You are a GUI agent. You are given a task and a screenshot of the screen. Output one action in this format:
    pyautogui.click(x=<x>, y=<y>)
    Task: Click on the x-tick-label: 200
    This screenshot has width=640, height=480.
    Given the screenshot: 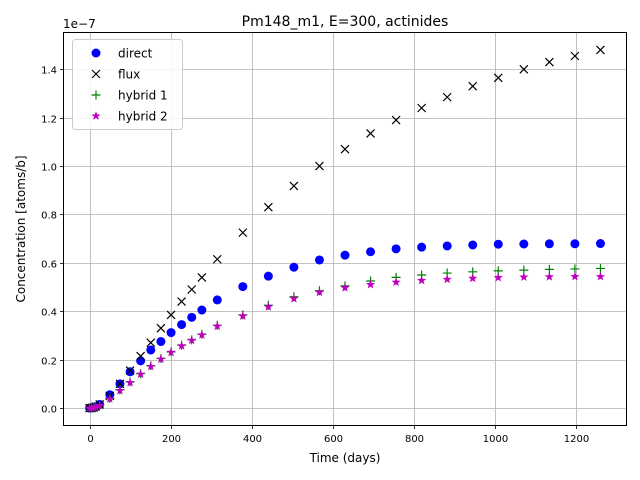 What is the action you would take?
    pyautogui.click(x=171, y=439)
    